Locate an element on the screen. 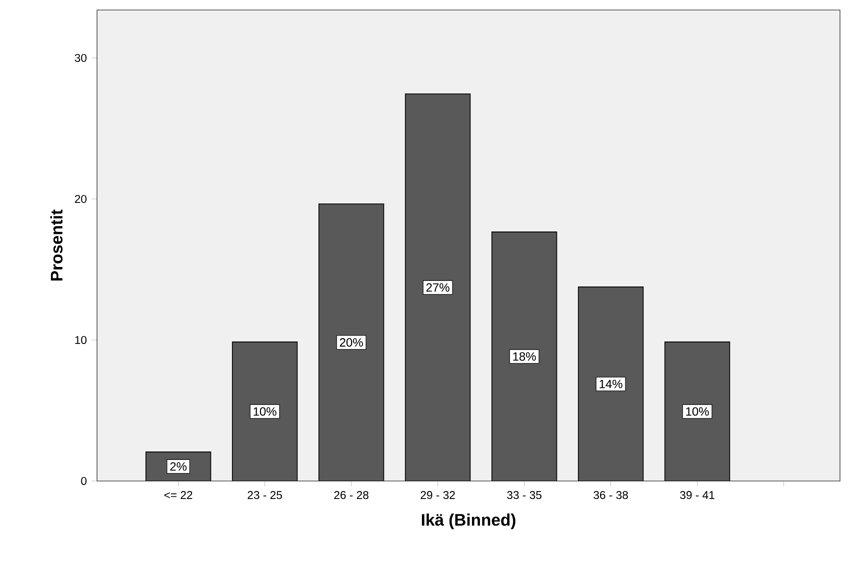 The width and height of the screenshot is (854, 575). data-label: 2% is located at coordinates (178, 466).